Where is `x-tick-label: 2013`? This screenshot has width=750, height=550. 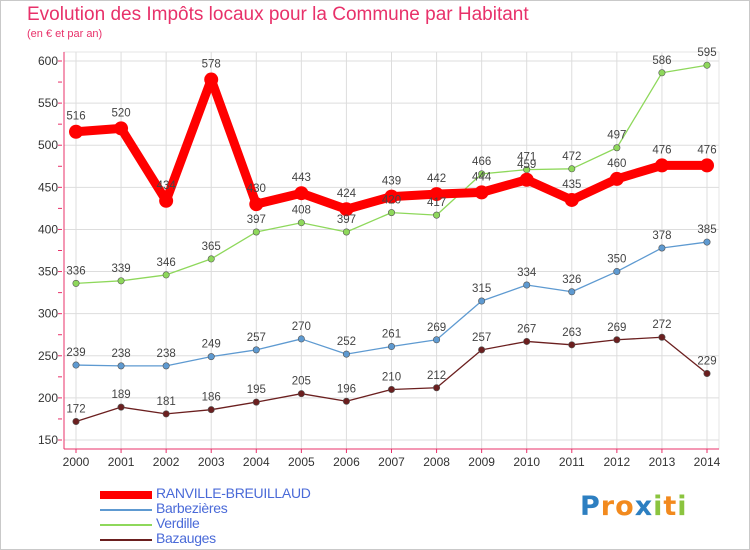 x-tick-label: 2013 is located at coordinates (662, 462).